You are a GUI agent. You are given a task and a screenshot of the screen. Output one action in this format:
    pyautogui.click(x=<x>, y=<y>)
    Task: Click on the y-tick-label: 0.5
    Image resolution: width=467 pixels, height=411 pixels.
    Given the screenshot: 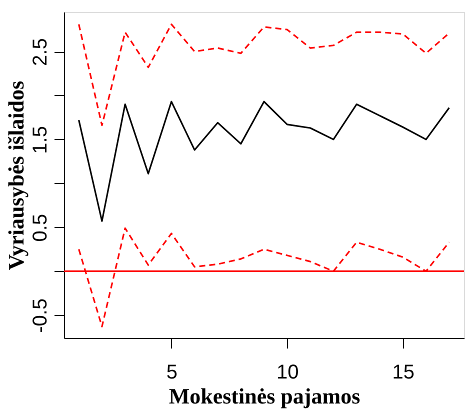 What is the action you would take?
    pyautogui.click(x=41, y=228)
    